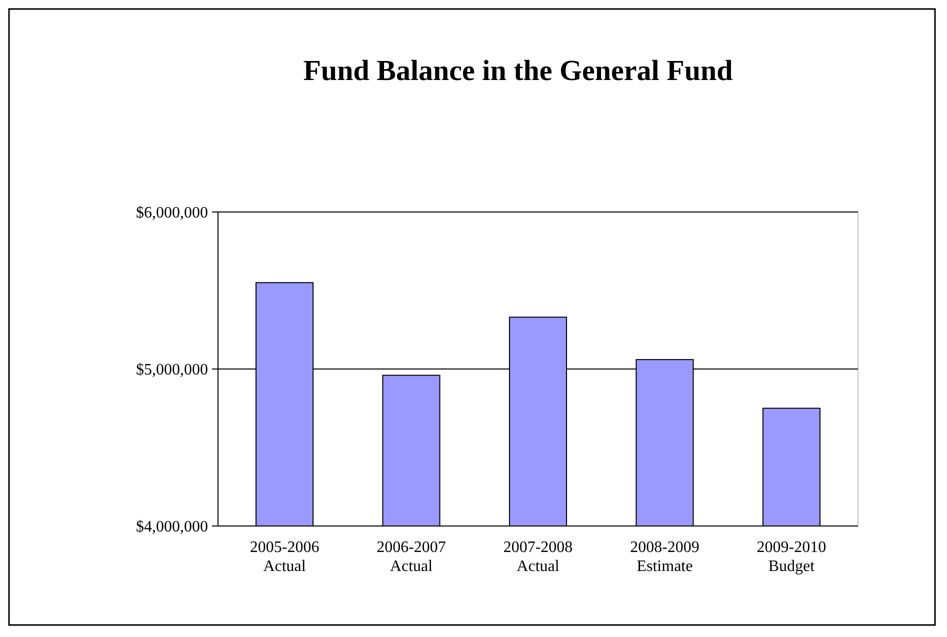 The image size is (947, 637). Describe the element at coordinates (538, 557) in the screenshot. I see `x-tick-label: 2007-2008 Actual` at that location.